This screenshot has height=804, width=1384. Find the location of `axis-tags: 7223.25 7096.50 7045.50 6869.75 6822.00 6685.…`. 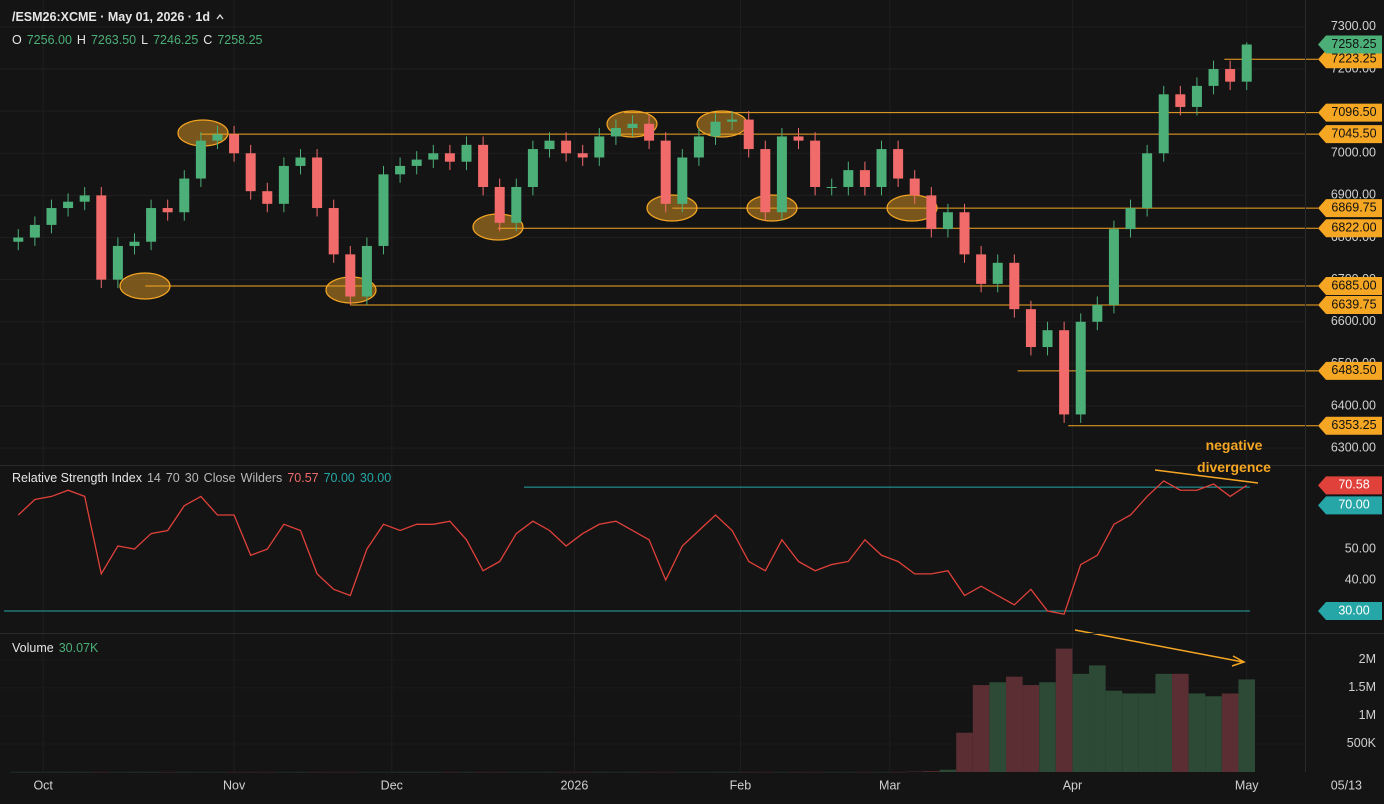

axis-tags: 7223.25 7096.50 7045.50 6869.75 6822.00 6685.… is located at coordinates (1350, 328).